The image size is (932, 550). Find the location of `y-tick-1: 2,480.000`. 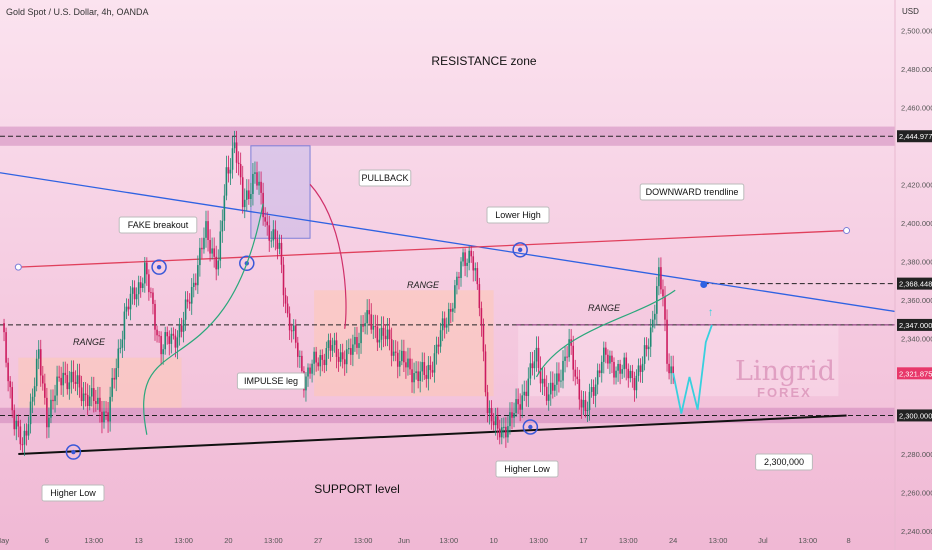

y-tick-1: 2,480.000 is located at coordinates (916, 69).